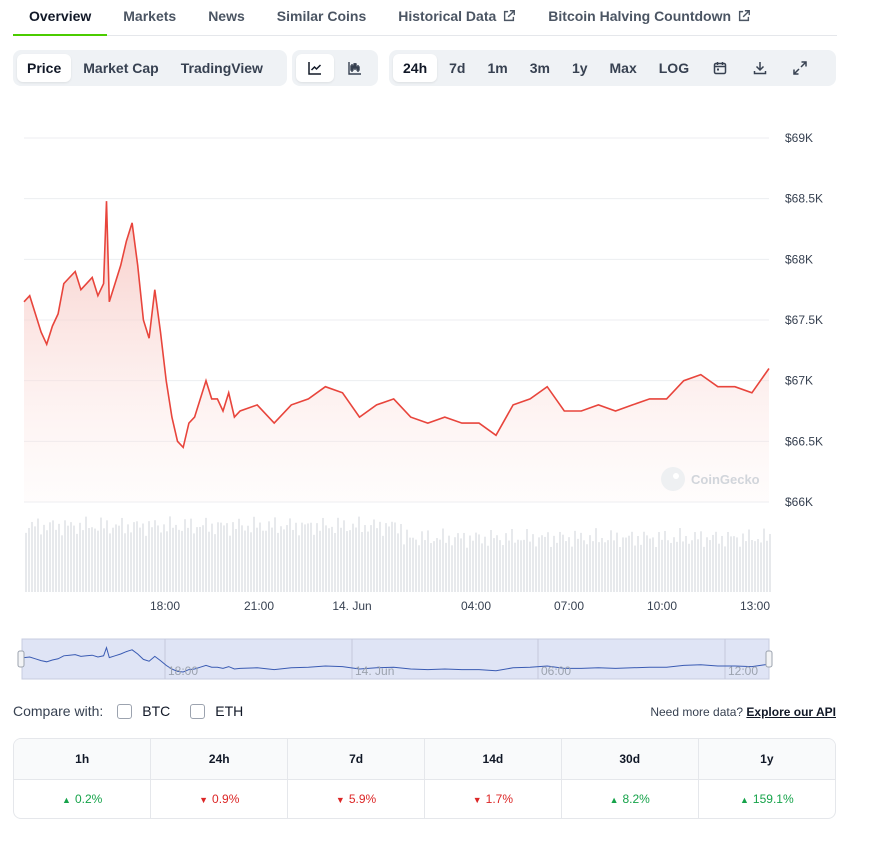  I want to click on compare-row: Compare with: BTC ETH, so click(134, 711).